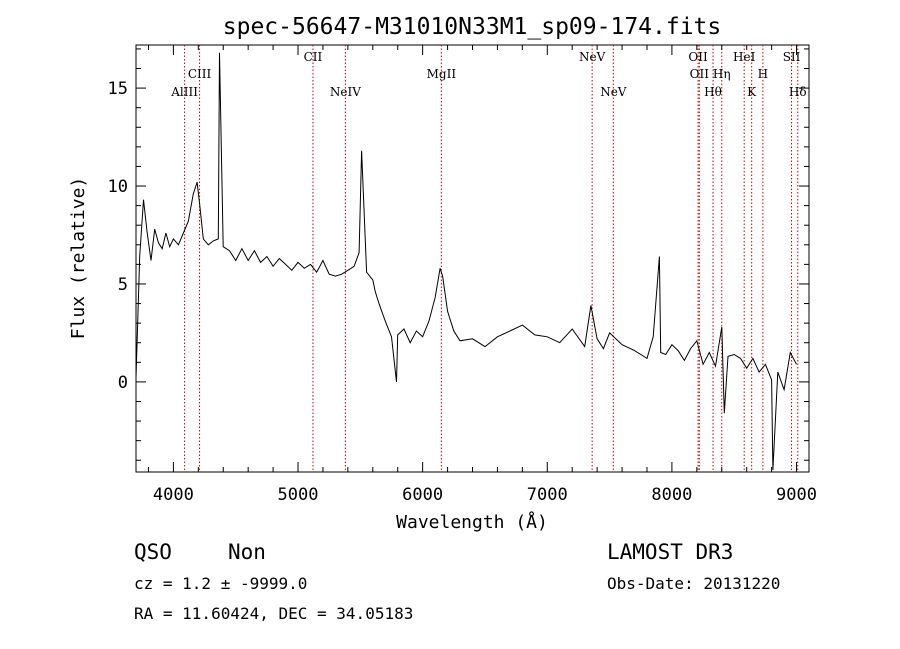 This screenshot has height=649, width=900. Describe the element at coordinates (472, 27) in the screenshot. I see `chart-title: spec-56647-M31010N33M1_sp09-174.fits` at that location.